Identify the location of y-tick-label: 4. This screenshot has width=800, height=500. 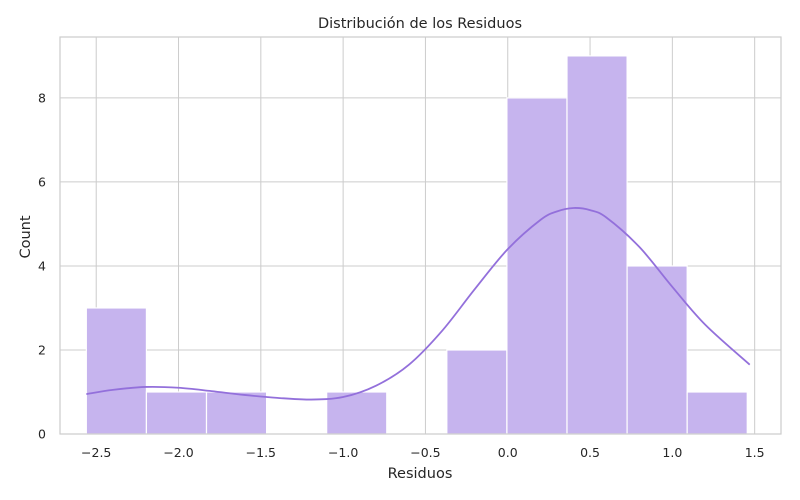
(42, 265).